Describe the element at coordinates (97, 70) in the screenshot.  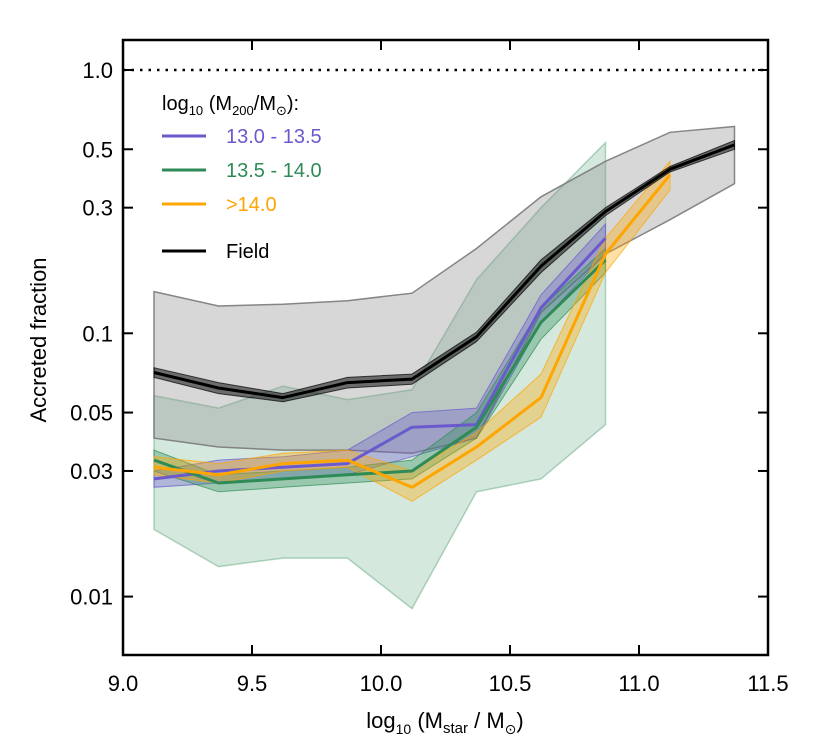
I see `y-tick-label: 1.0` at that location.